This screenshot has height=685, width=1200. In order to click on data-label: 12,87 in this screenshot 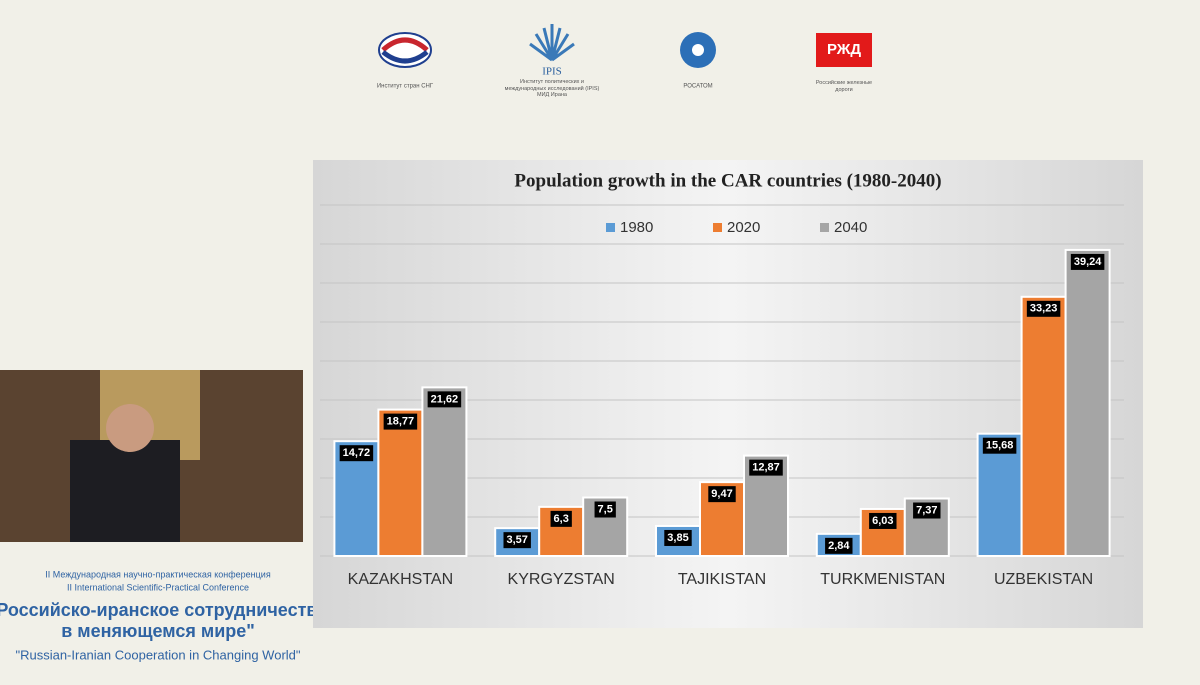, I will do `click(766, 468)`.